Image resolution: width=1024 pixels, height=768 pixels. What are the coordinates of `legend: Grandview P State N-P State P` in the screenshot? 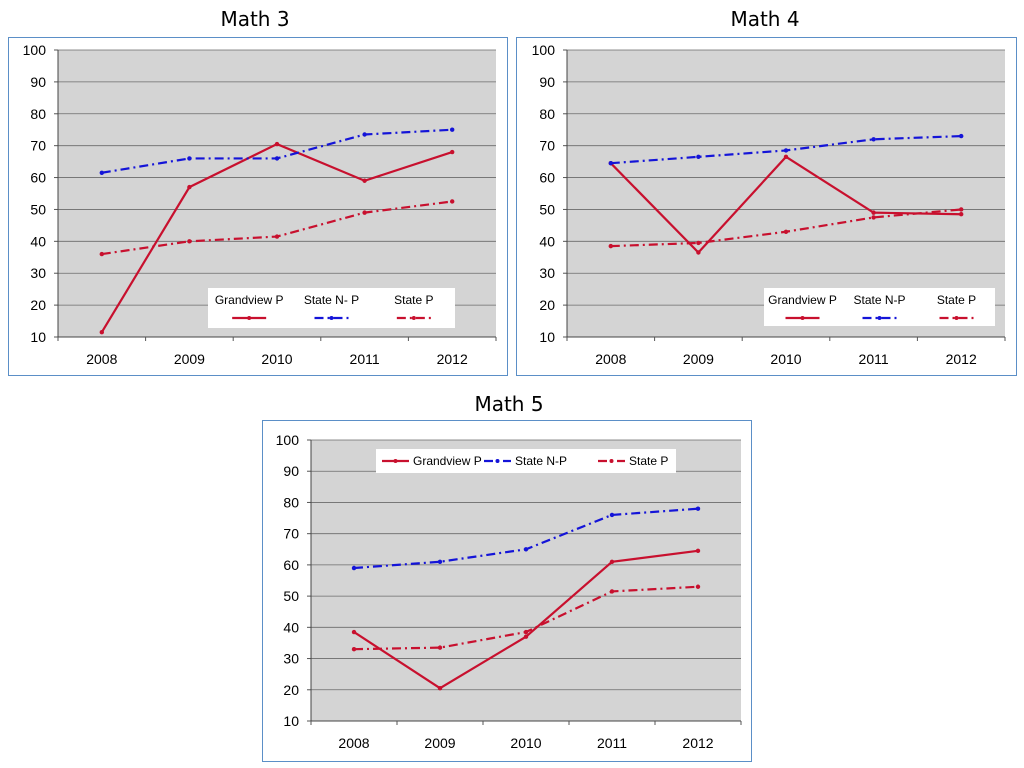 It's located at (526, 461).